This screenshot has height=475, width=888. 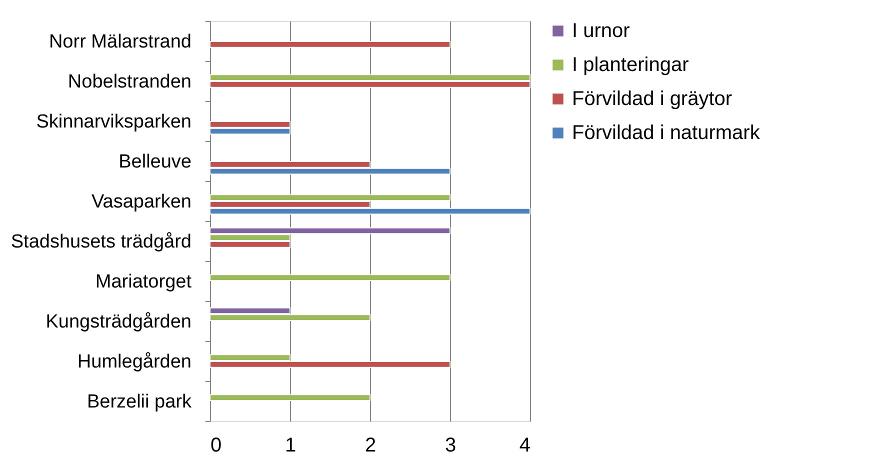 I want to click on y-tick-label: Berzelii park, so click(x=139, y=402).